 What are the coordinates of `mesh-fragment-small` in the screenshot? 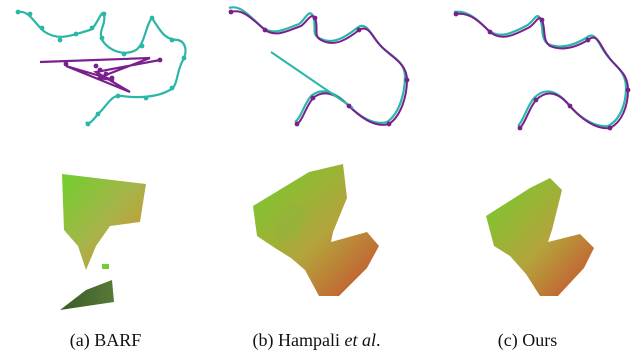 It's located at (105, 266).